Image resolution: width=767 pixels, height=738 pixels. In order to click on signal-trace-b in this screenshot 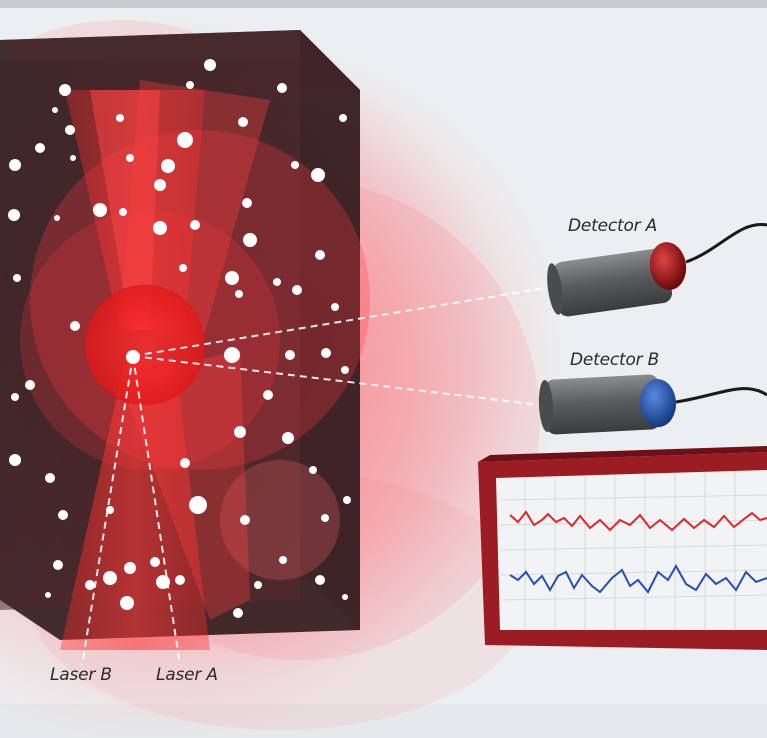, I will do `click(638, 578)`.